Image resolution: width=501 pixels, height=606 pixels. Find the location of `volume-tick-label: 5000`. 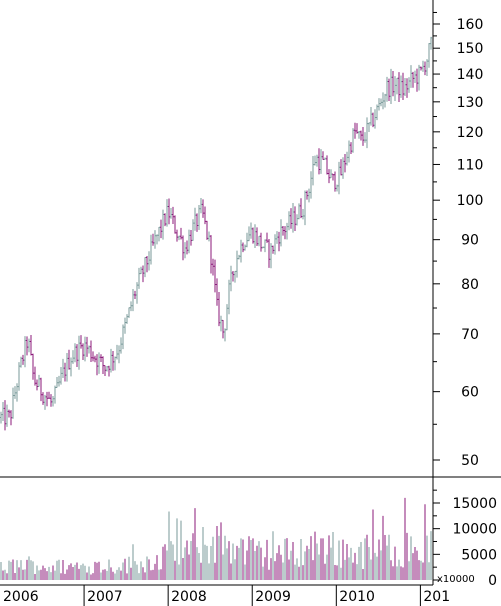

volume-tick-label: 5000 is located at coordinates (479, 555).